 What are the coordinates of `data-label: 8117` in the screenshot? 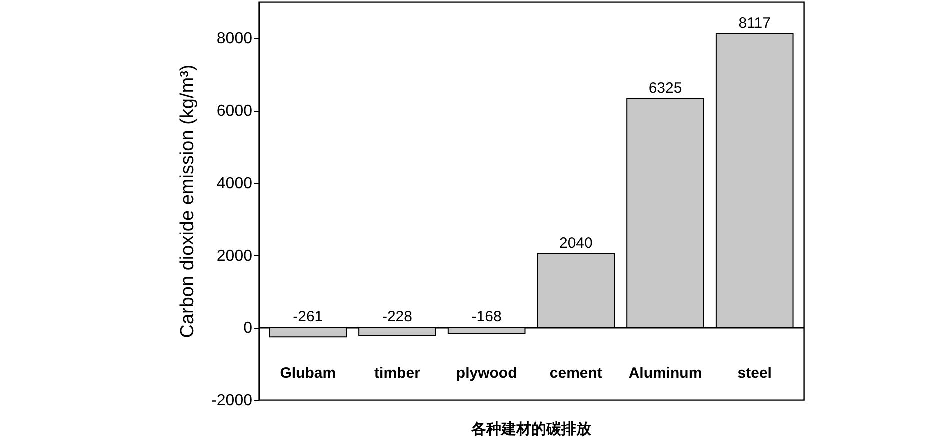 It's located at (754, 23).